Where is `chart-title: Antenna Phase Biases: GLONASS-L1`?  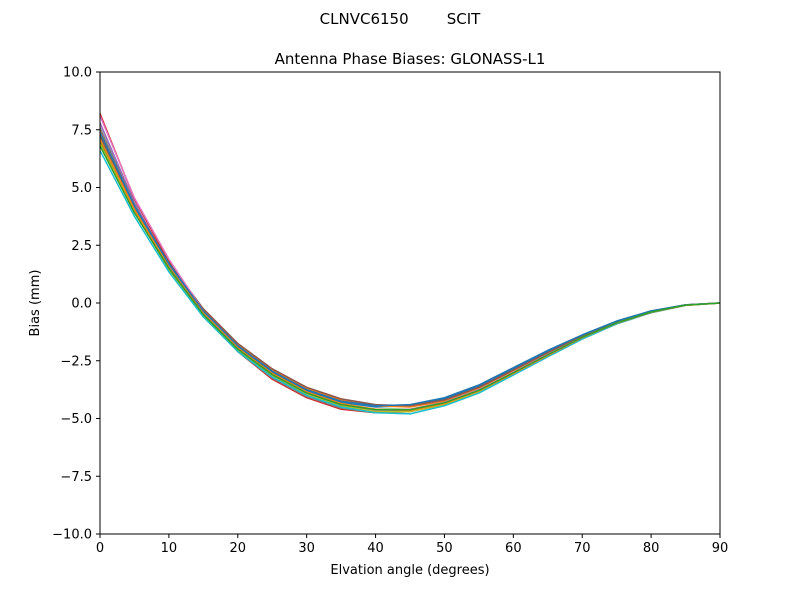 chart-title: Antenna Phase Biases: GLONASS-L1 is located at coordinates (410, 59).